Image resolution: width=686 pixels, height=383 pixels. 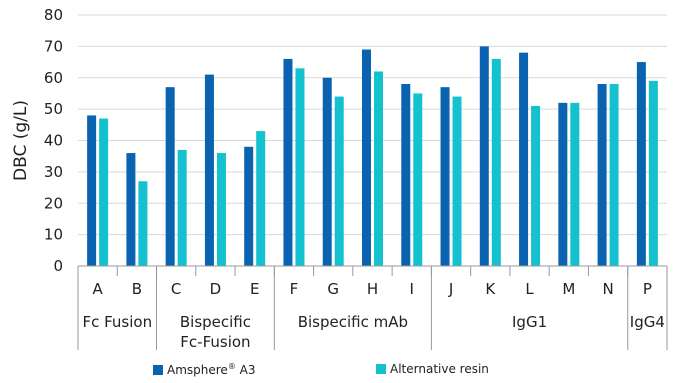 I want to click on bar-alternative-resin-E, so click(x=261, y=198).